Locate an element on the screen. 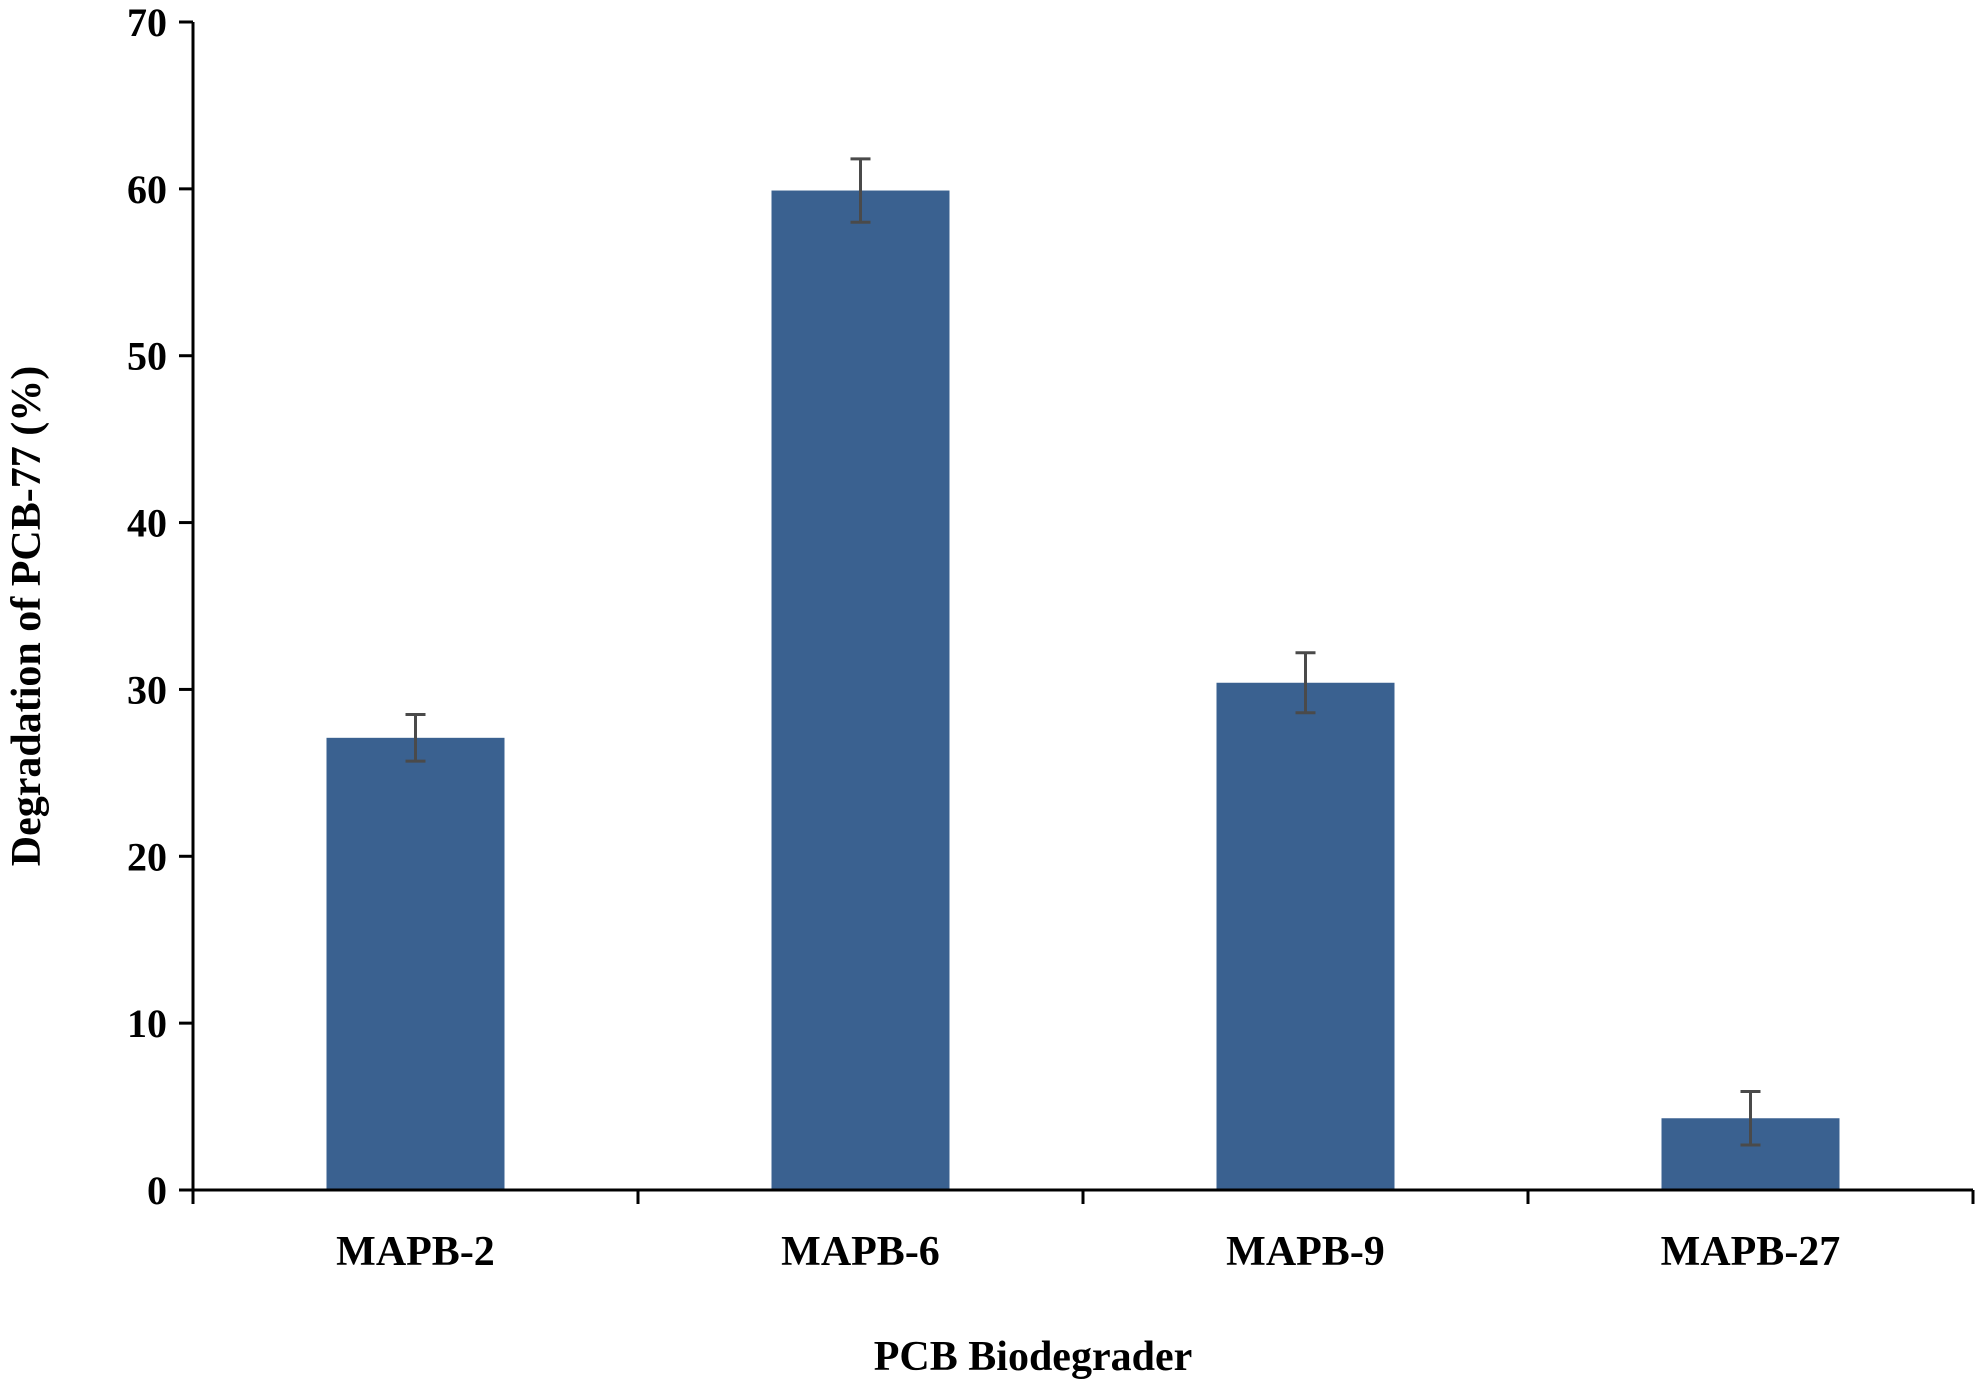  x-category-label: MAPB-6 is located at coordinates (860, 1252).